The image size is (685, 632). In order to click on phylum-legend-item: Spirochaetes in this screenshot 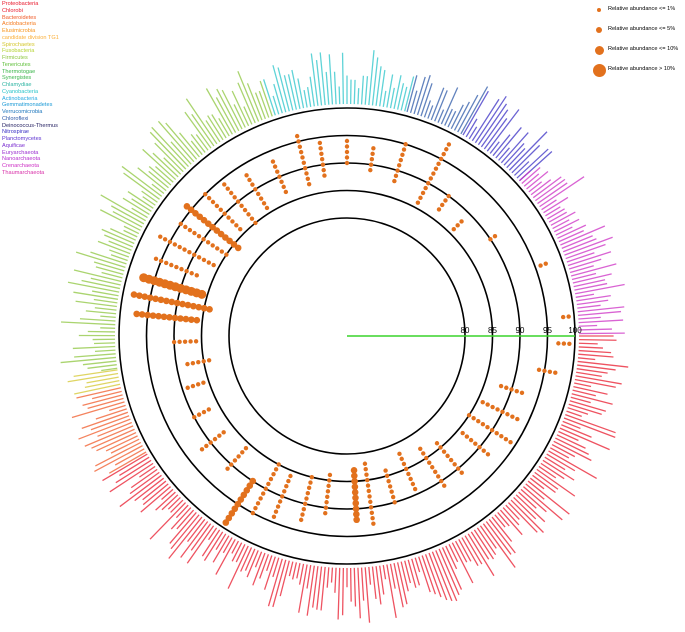, I will do `click(18, 44)`.